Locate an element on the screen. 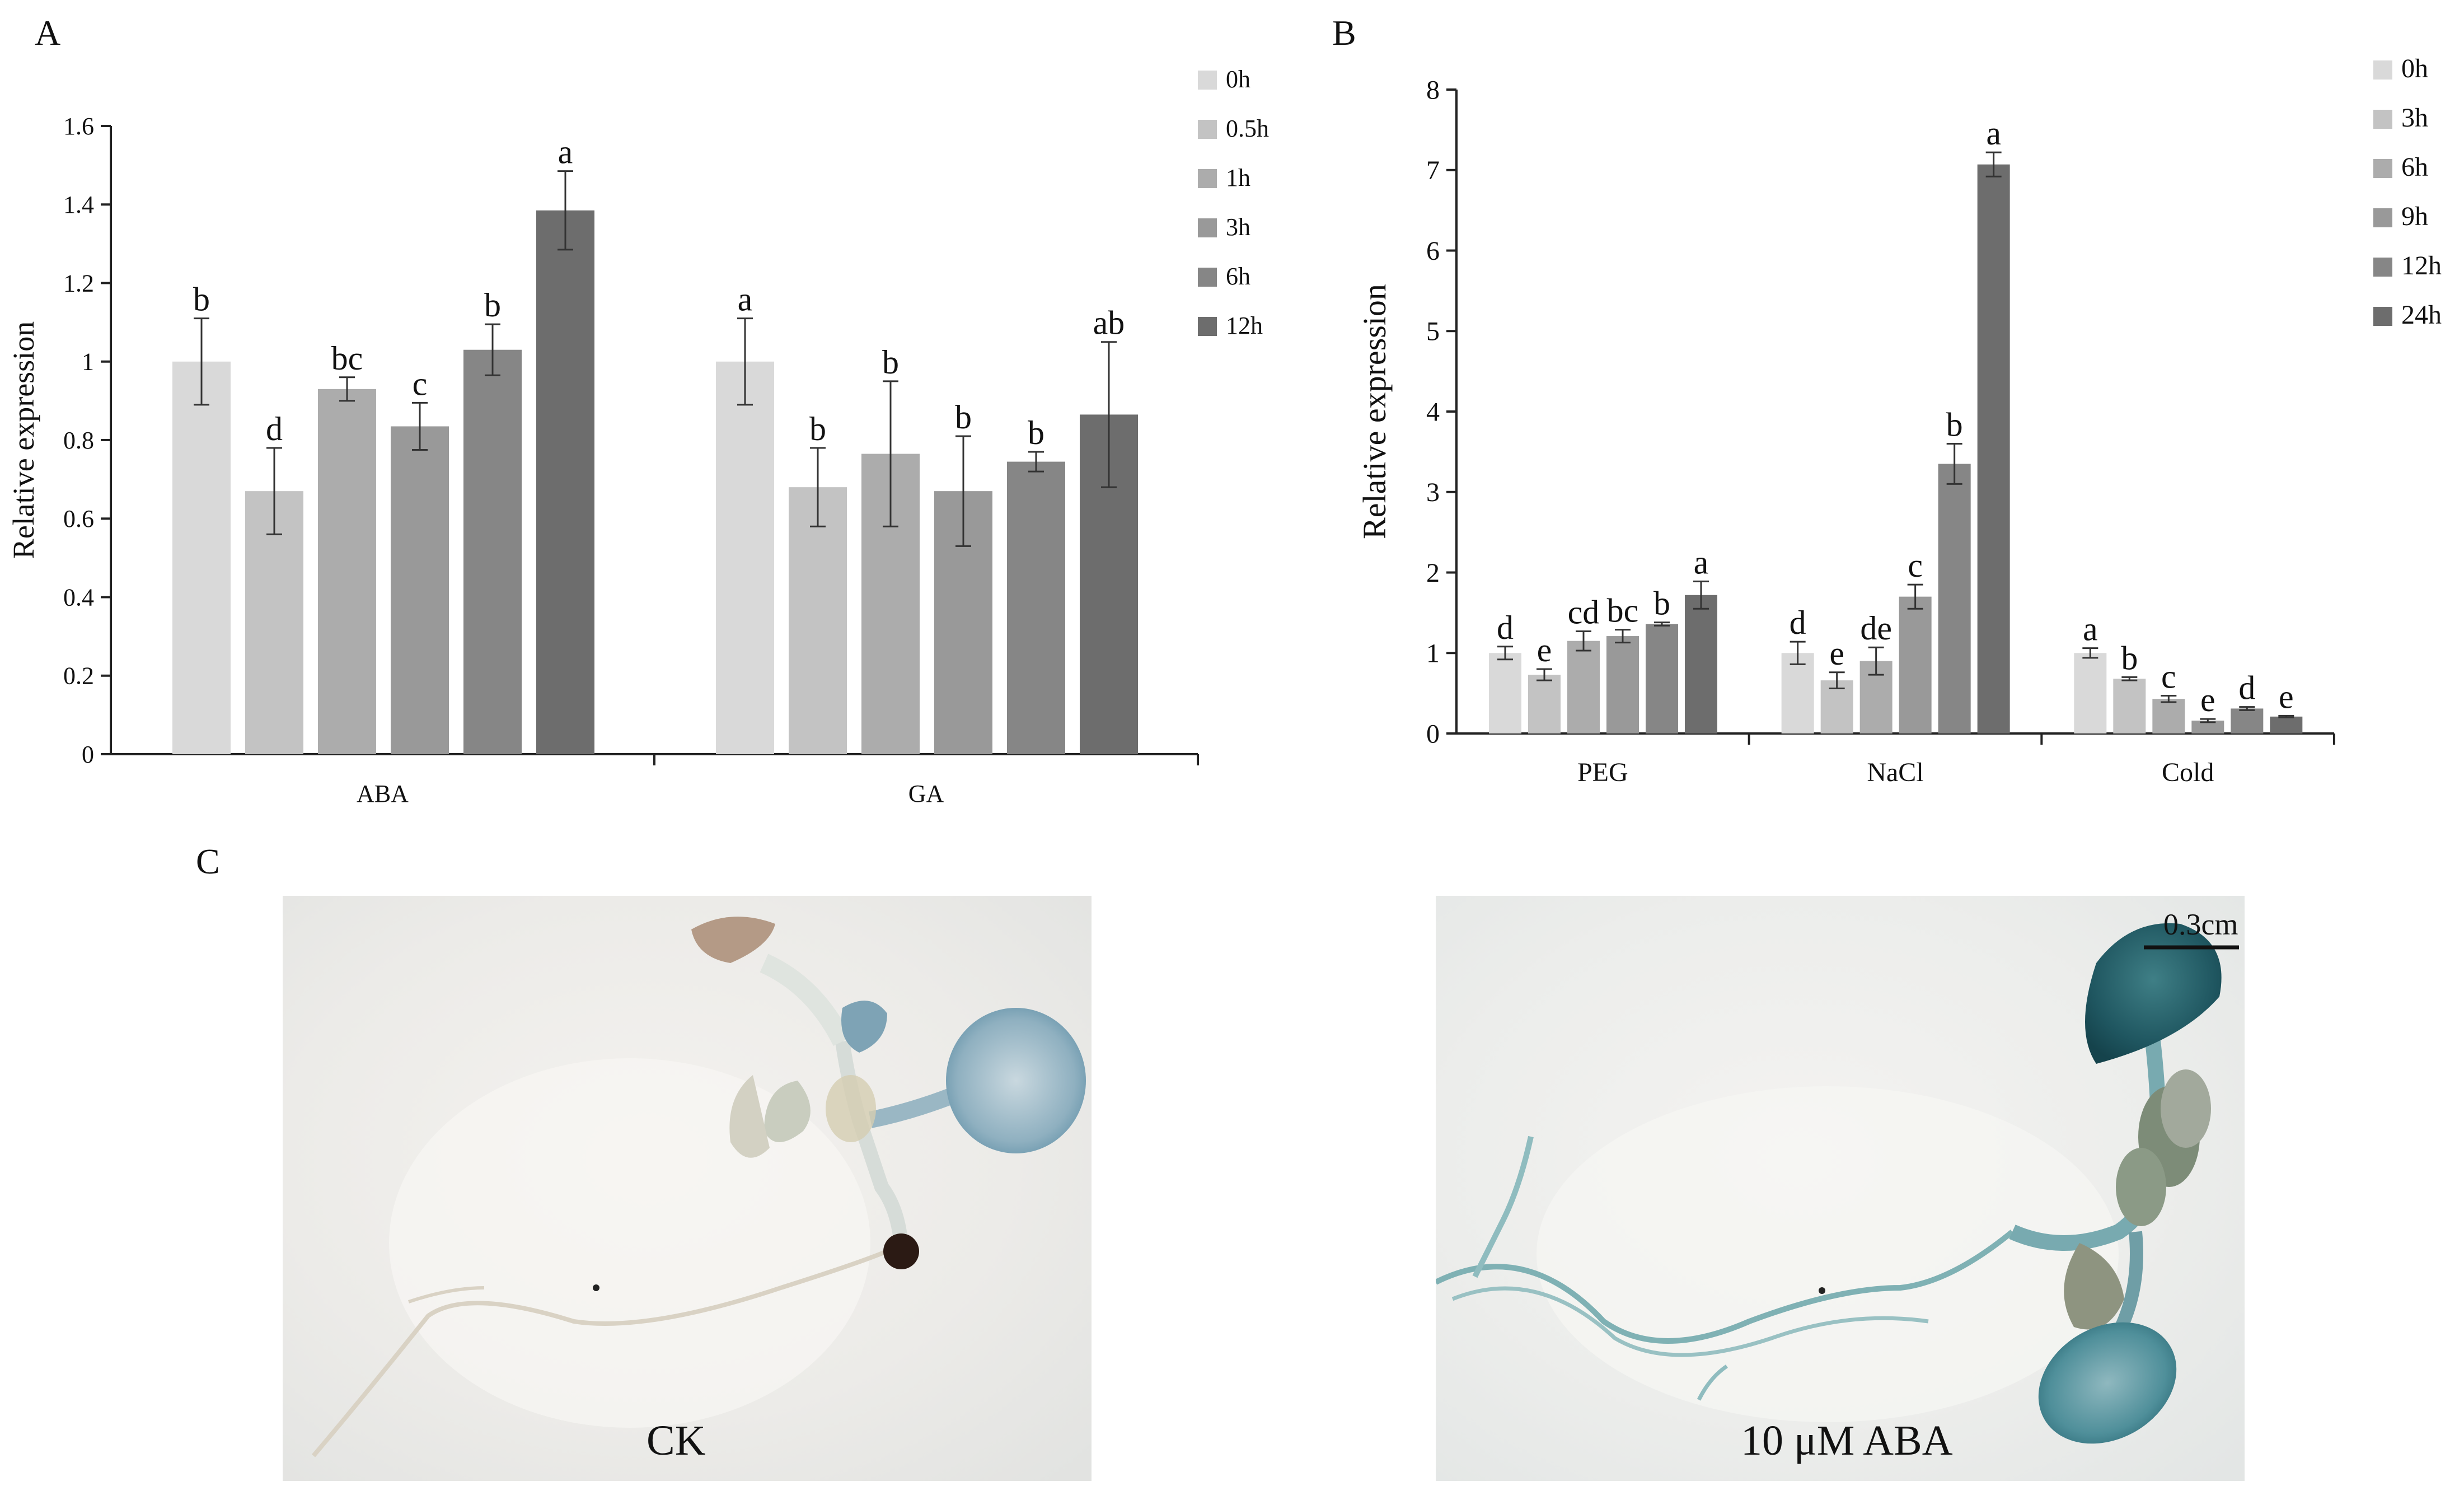 The height and width of the screenshot is (1500, 2464). significance-letter: bc is located at coordinates (347, 358).